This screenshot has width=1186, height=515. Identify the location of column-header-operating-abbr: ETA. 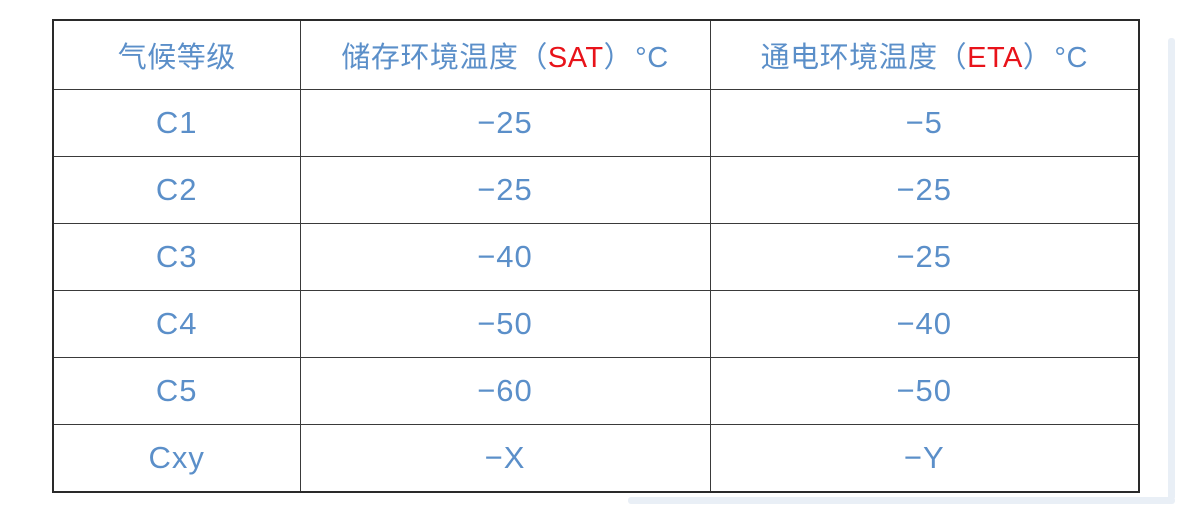
(995, 58).